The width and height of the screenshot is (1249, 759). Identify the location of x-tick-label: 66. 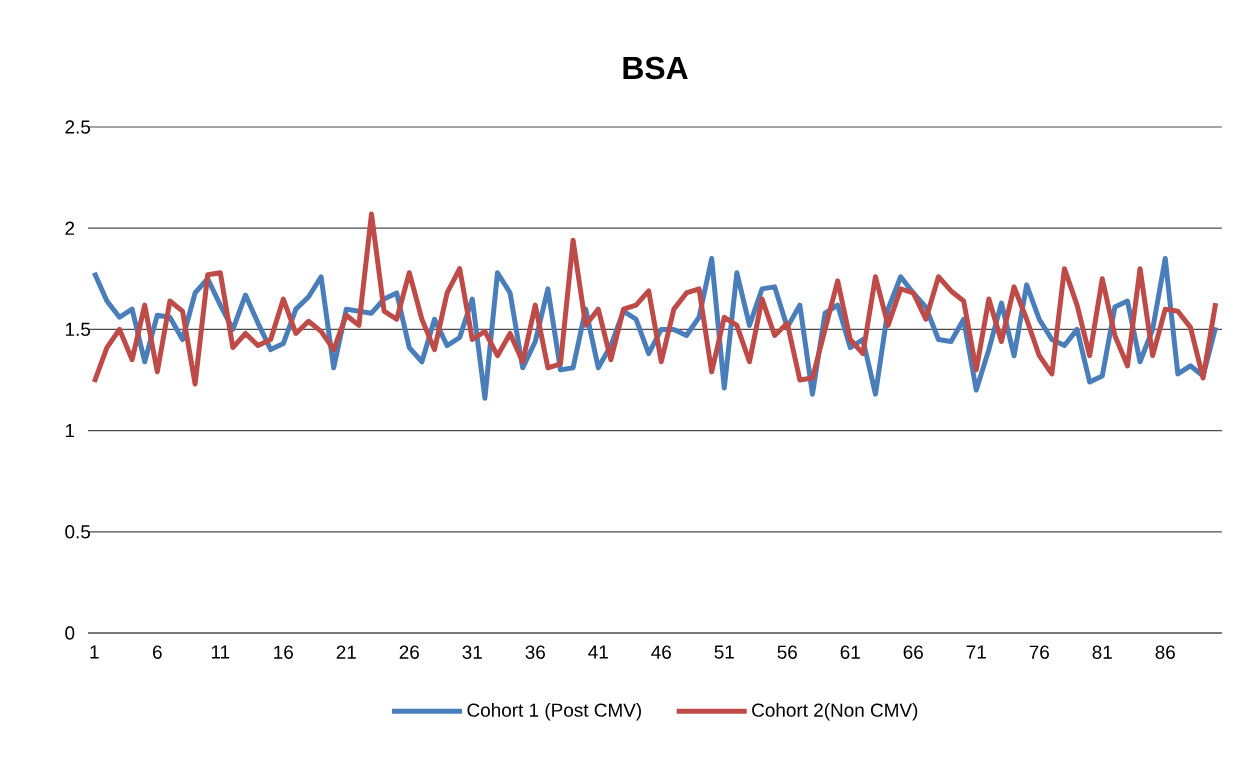
(913, 652).